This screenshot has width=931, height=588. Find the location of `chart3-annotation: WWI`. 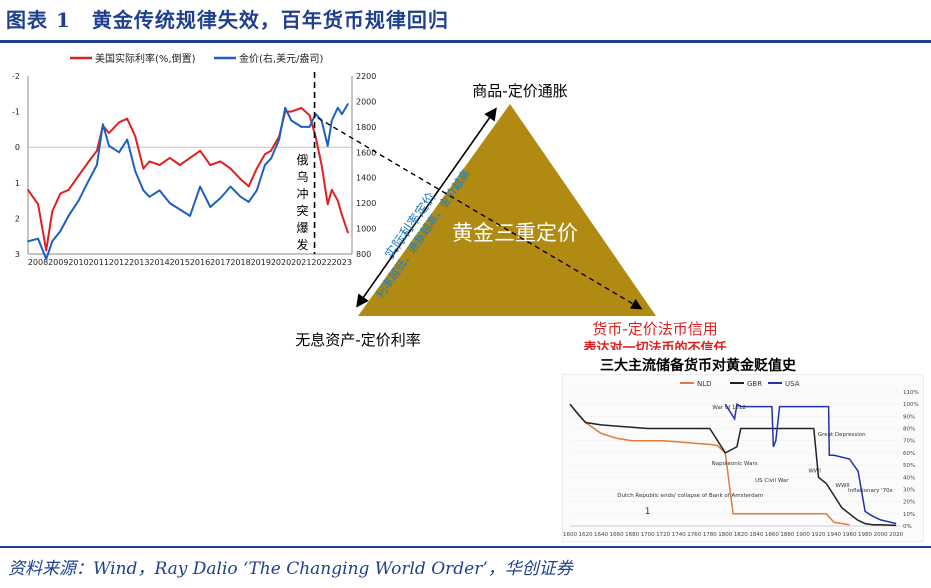

chart3-annotation: WWI is located at coordinates (814, 471).